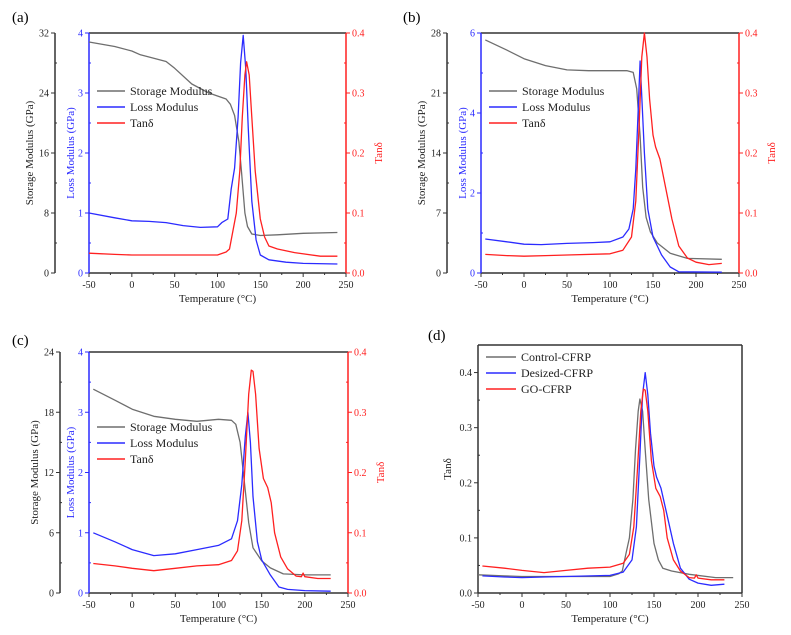  What do you see at coordinates (436, 94) in the screenshot?
I see `storage-tick-label: 21` at bounding box center [436, 94].